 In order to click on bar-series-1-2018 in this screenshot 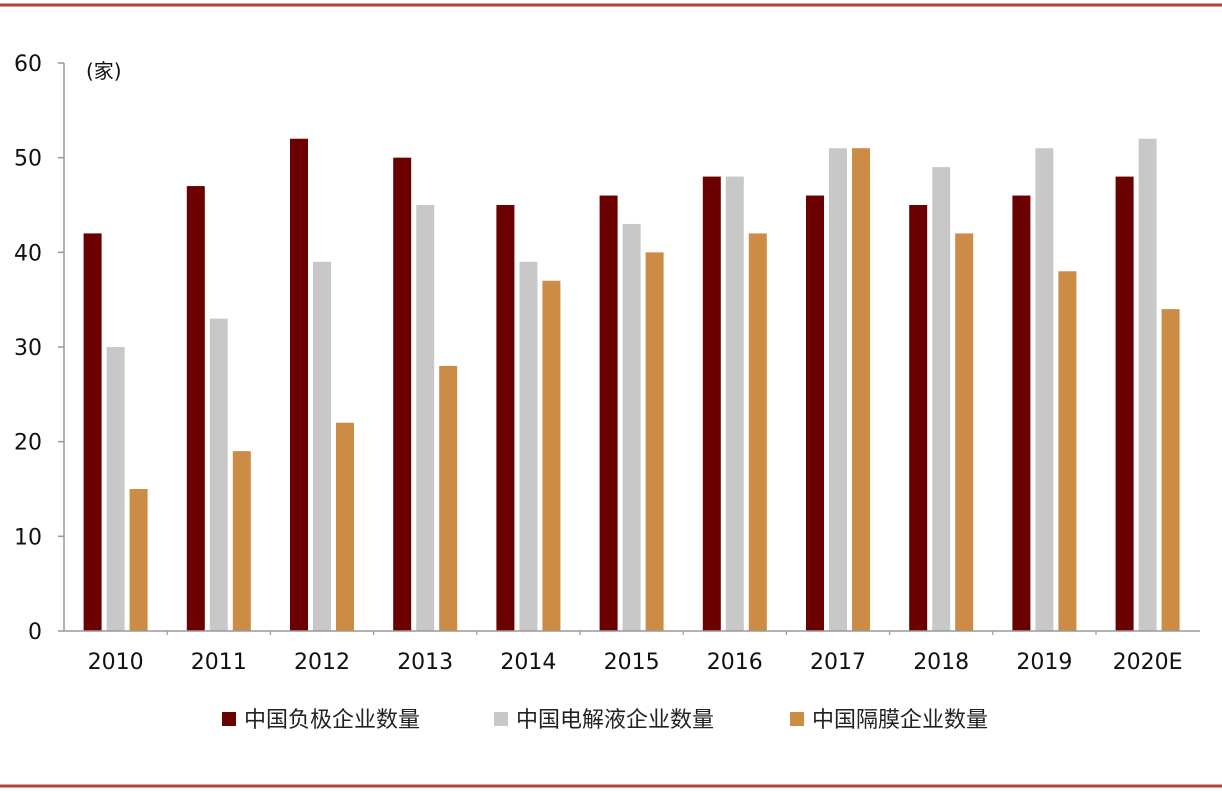, I will do `click(941, 399)`.